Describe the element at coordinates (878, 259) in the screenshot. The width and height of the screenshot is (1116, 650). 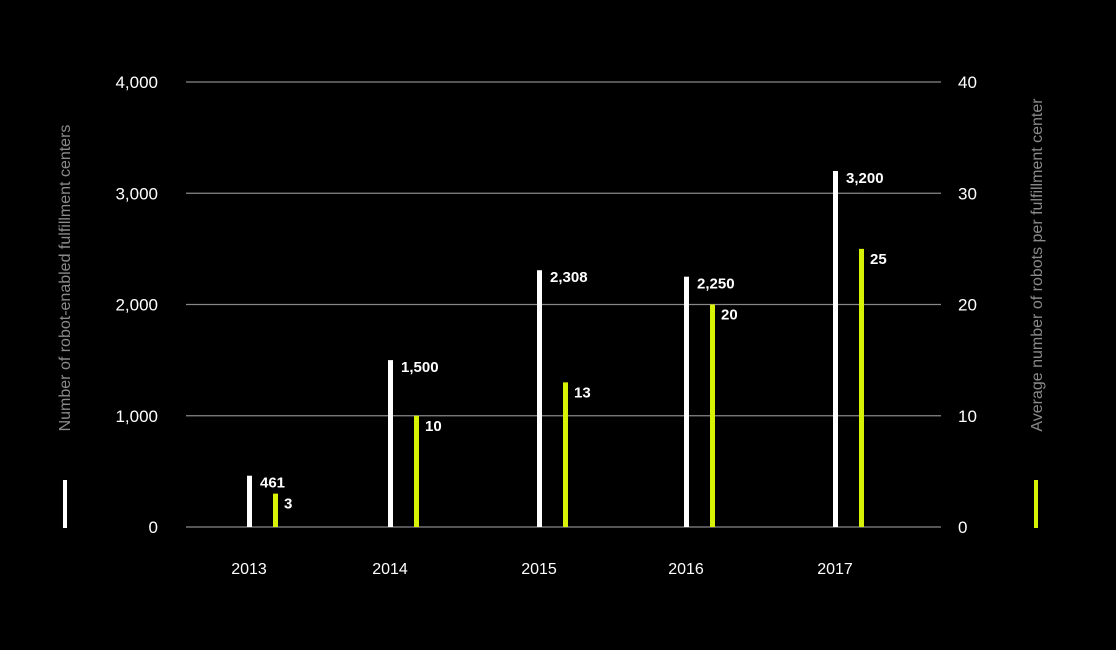
I see `value-label-robots-per-center: 25` at that location.